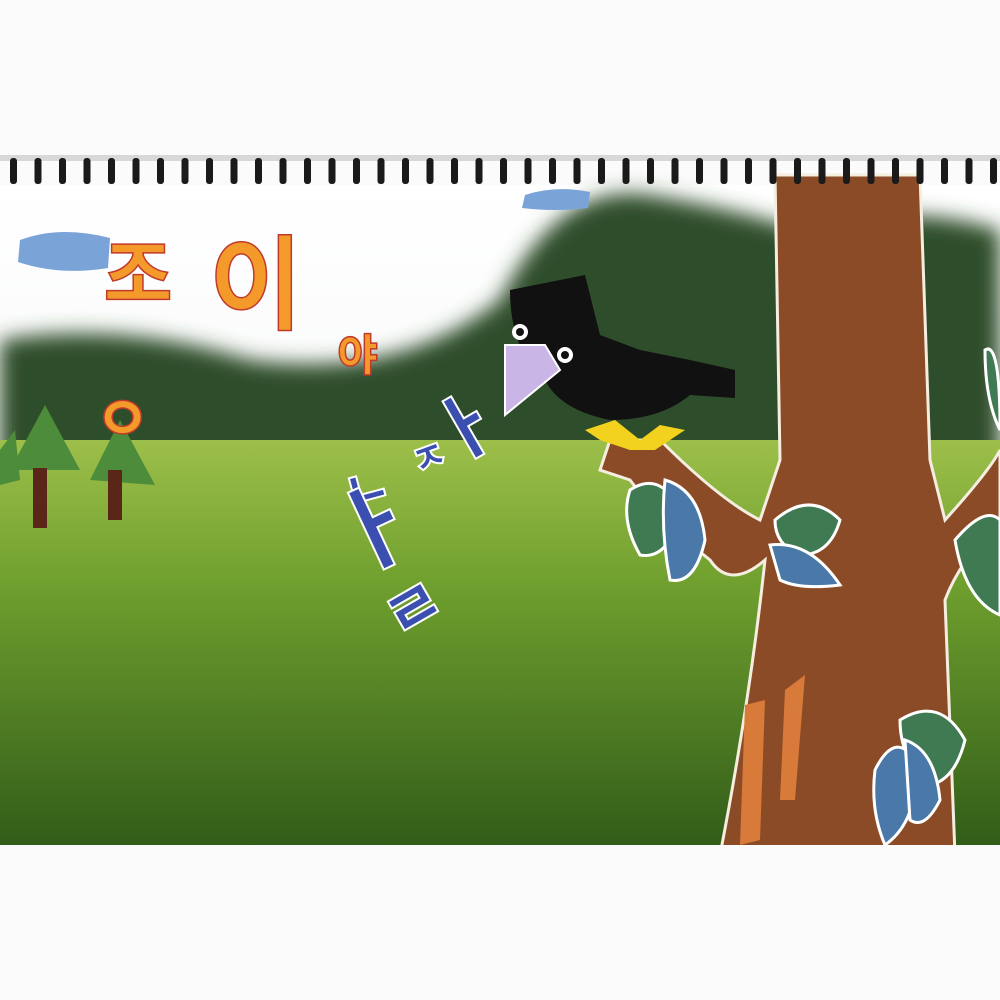 The image size is (1000, 1000). What do you see at coordinates (122, 420) in the screenshot?
I see `title-letter: ㅇ` at bounding box center [122, 420].